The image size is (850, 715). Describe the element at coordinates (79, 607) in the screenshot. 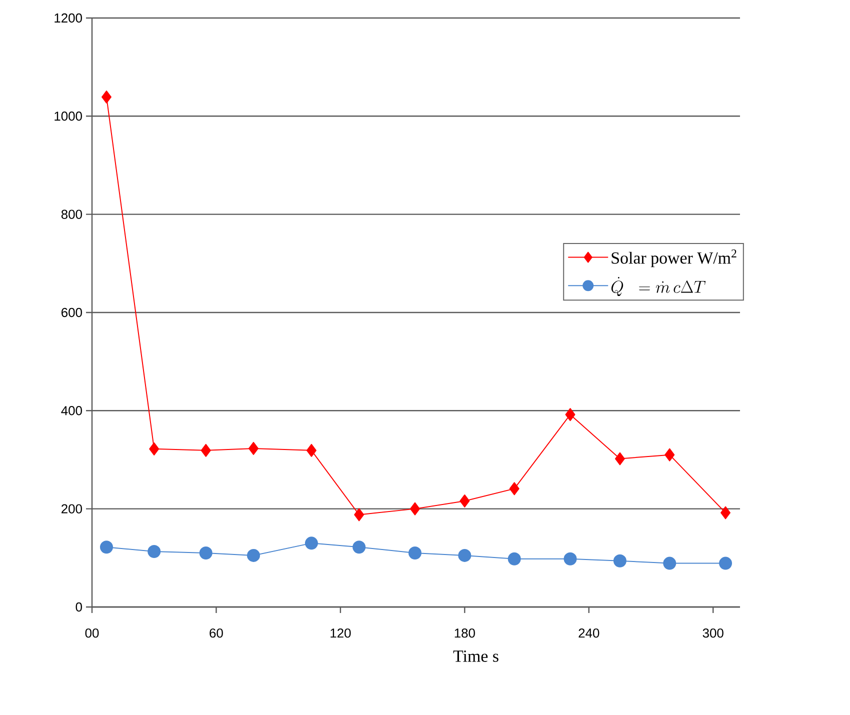

I see `y-tick-label: 0` at that location.